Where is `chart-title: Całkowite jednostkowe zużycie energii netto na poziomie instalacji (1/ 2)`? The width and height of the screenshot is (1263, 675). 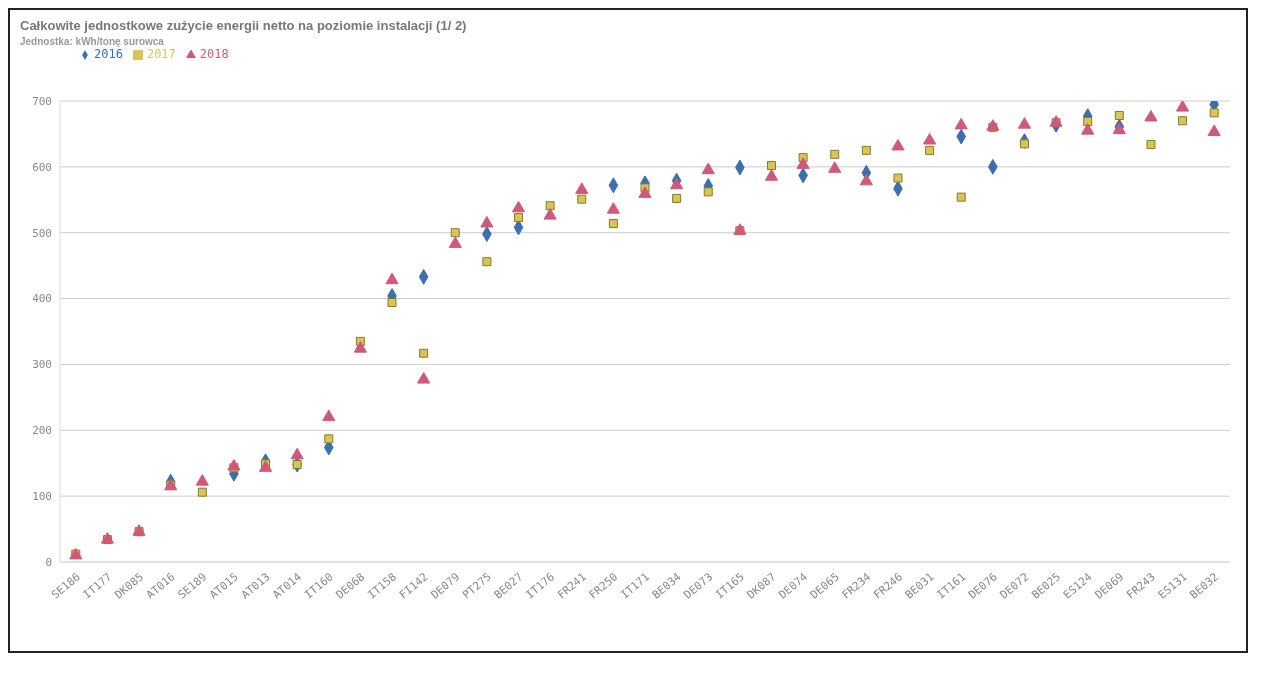 chart-title: Całkowite jednostkowe zużycie energii netto na poziomie instalacji (1/ 2) is located at coordinates (244, 25).